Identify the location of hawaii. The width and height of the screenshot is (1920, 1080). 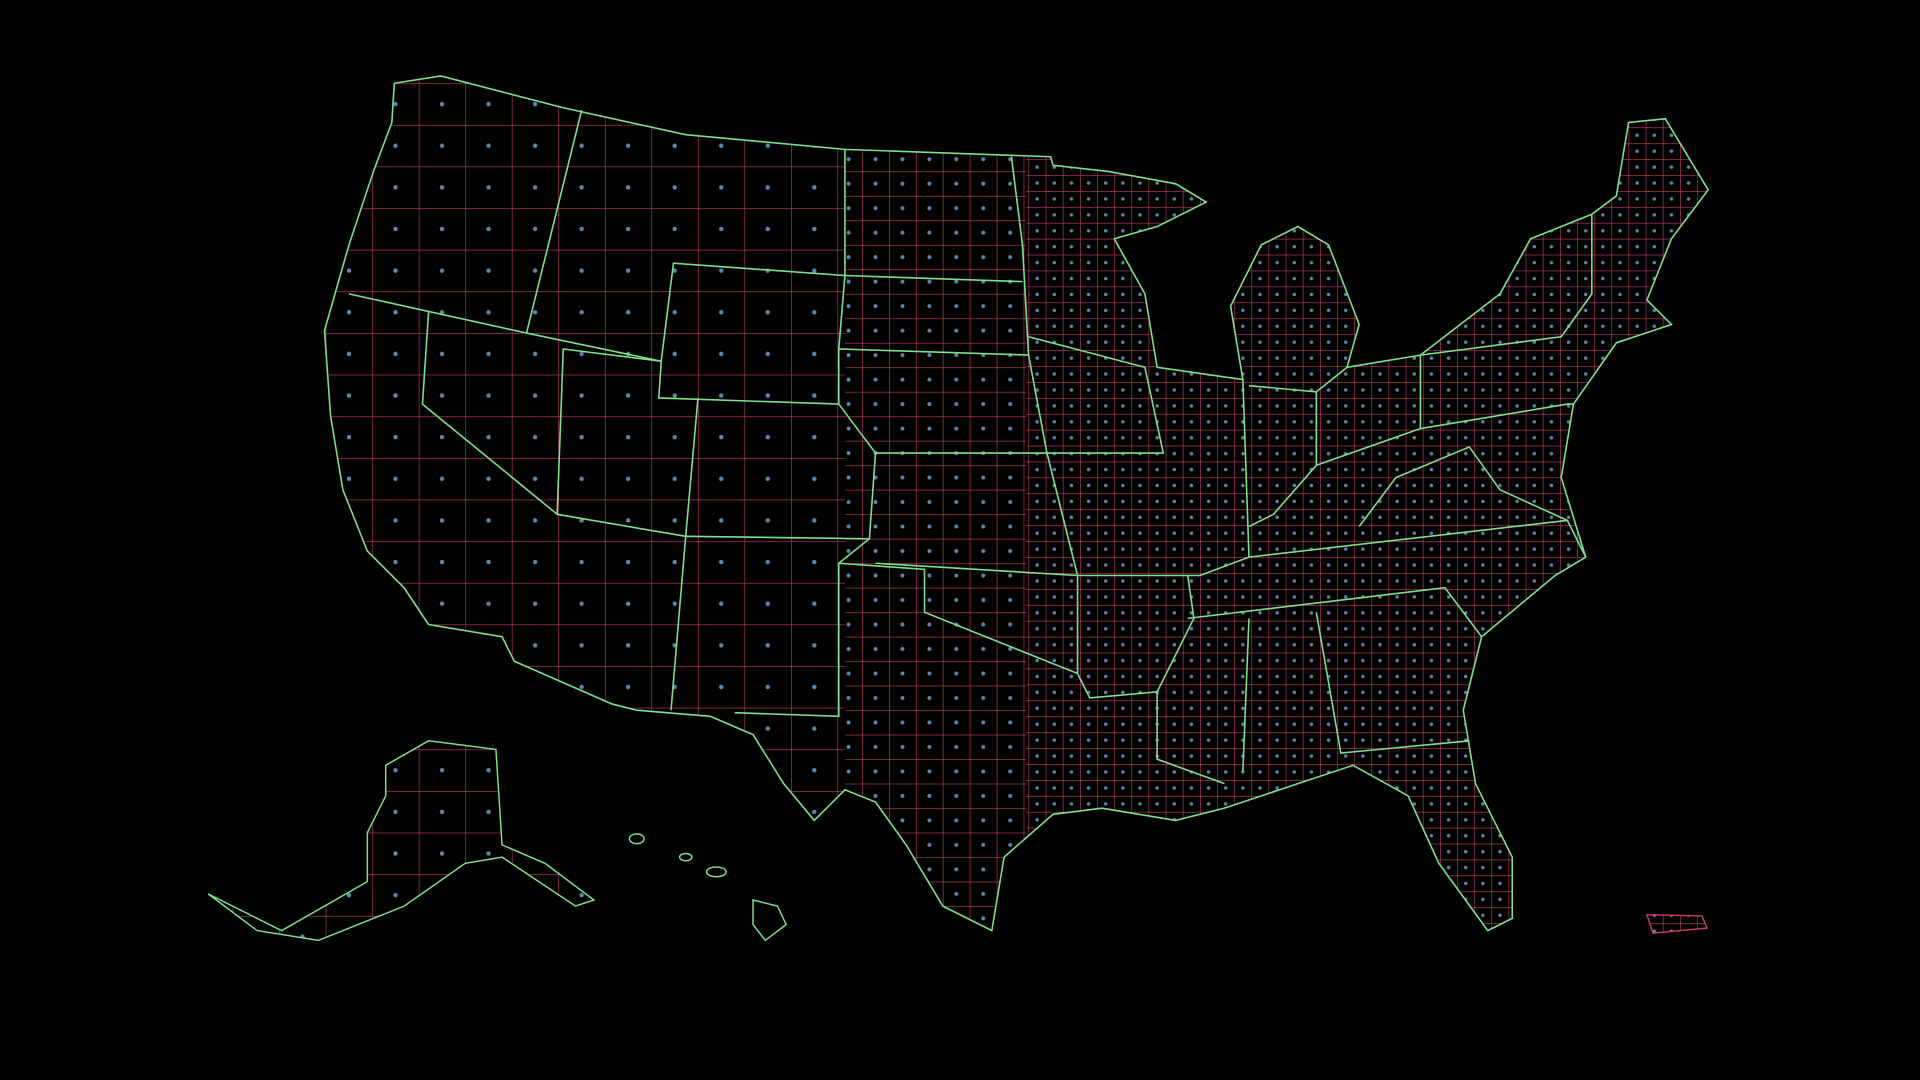
(708, 887).